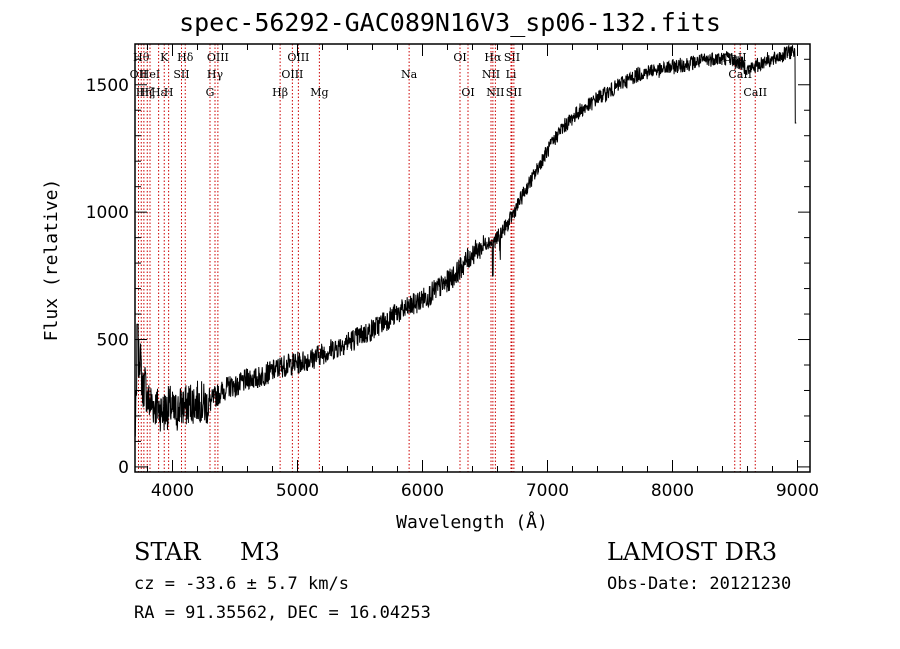  What do you see at coordinates (511, 74) in the screenshot?
I see `line-label-23: Li` at bounding box center [511, 74].